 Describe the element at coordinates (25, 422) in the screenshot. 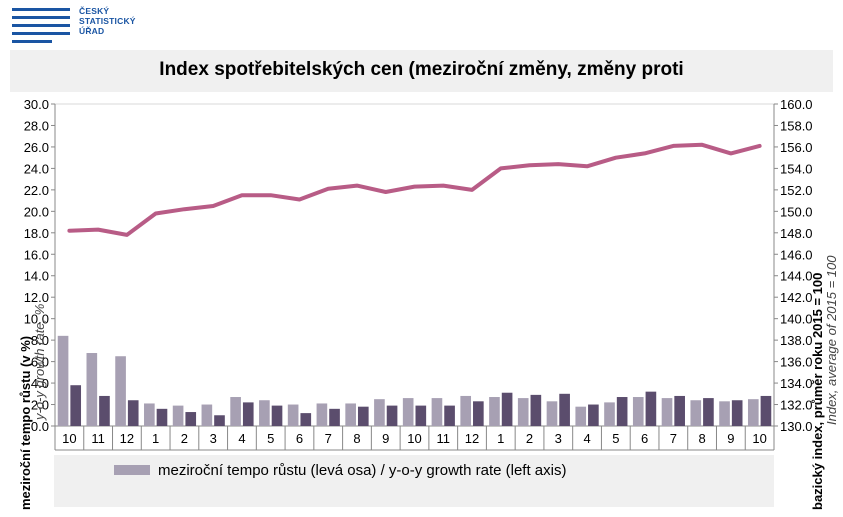

I see `left-axis-label: meziroční tempo růstu (v %)` at that location.